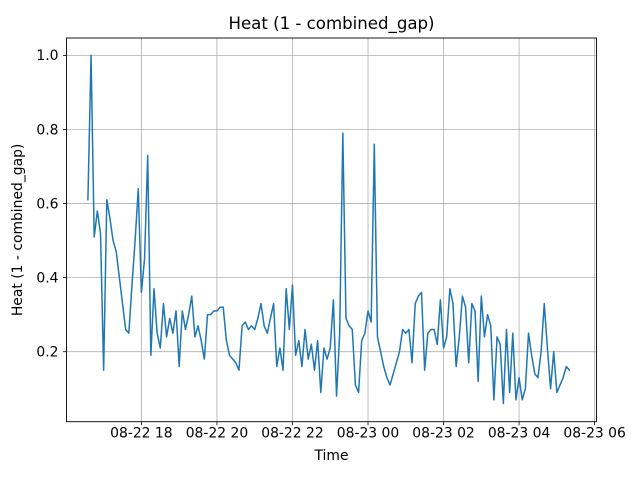 The image size is (640, 480). What do you see at coordinates (292, 434) in the screenshot?
I see `x-tick-label: 08-22 22` at bounding box center [292, 434].